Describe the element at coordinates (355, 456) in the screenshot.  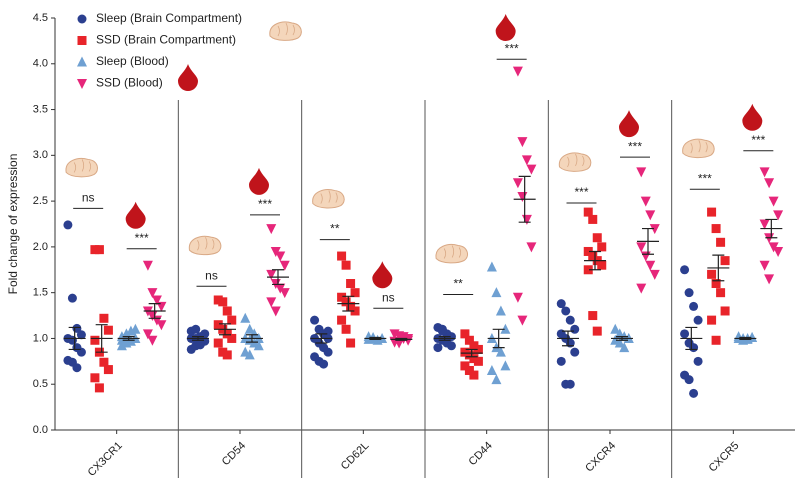
I see `x-tick-label: CD62L` at that location.